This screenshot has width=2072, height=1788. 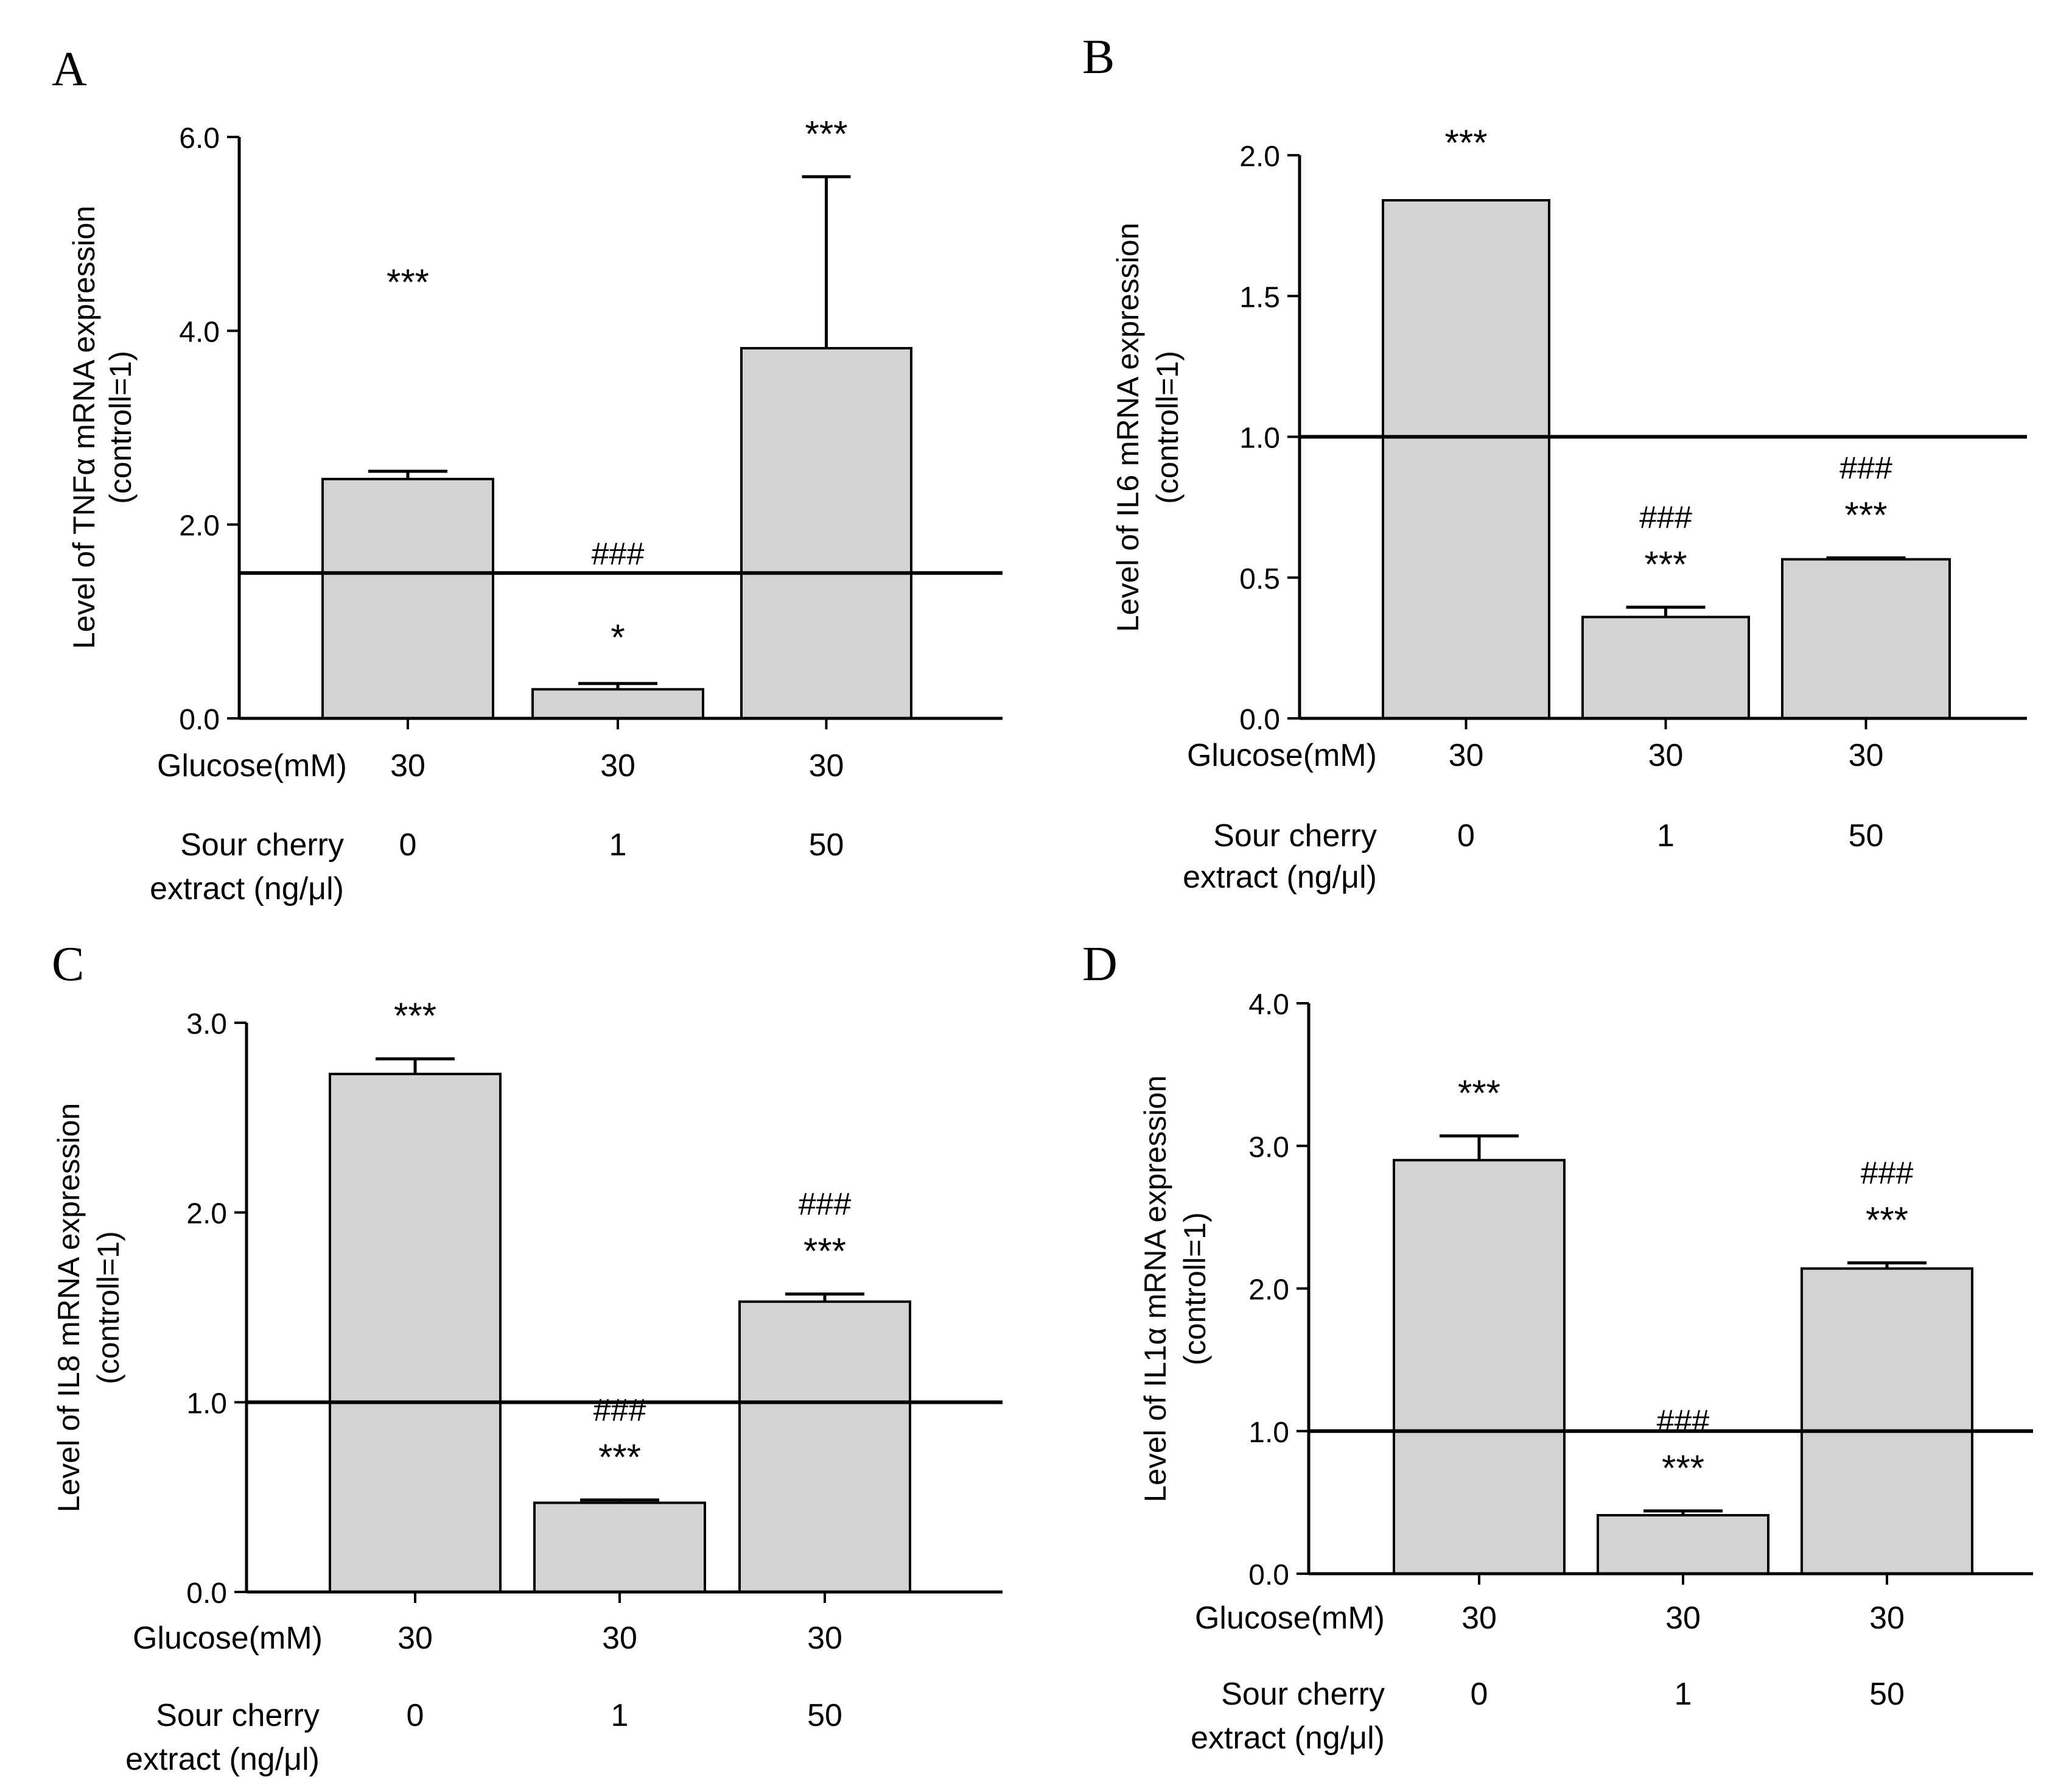 I want to click on panel-letter: B, so click(x=1098, y=57).